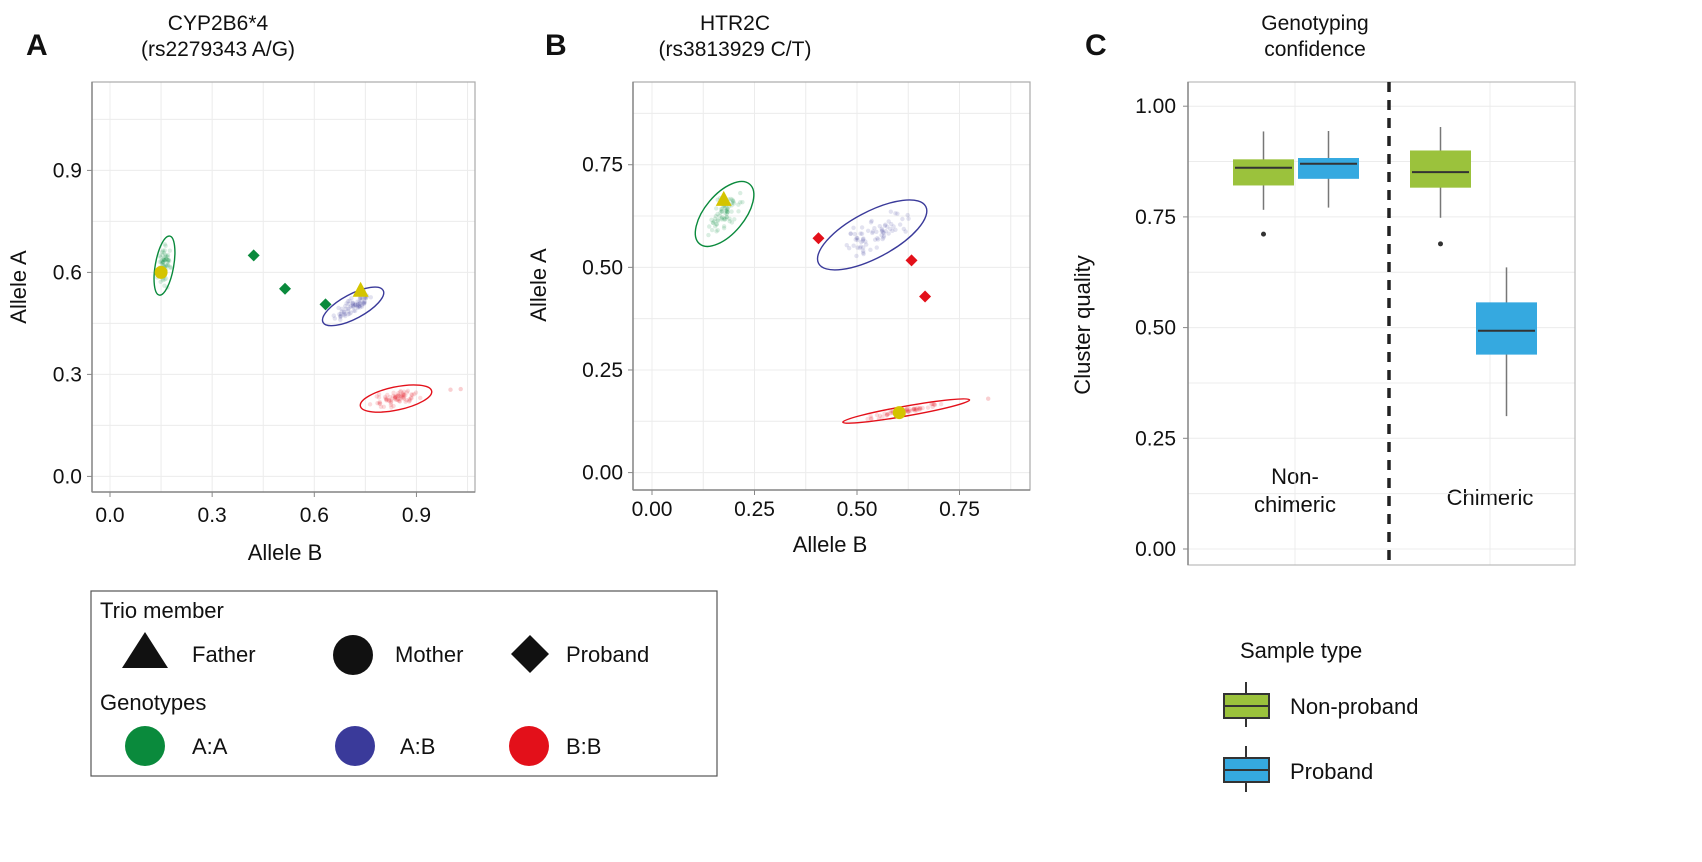 The width and height of the screenshot is (1702, 862). What do you see at coordinates (145, 650) in the screenshot?
I see `triangle-icon` at bounding box center [145, 650].